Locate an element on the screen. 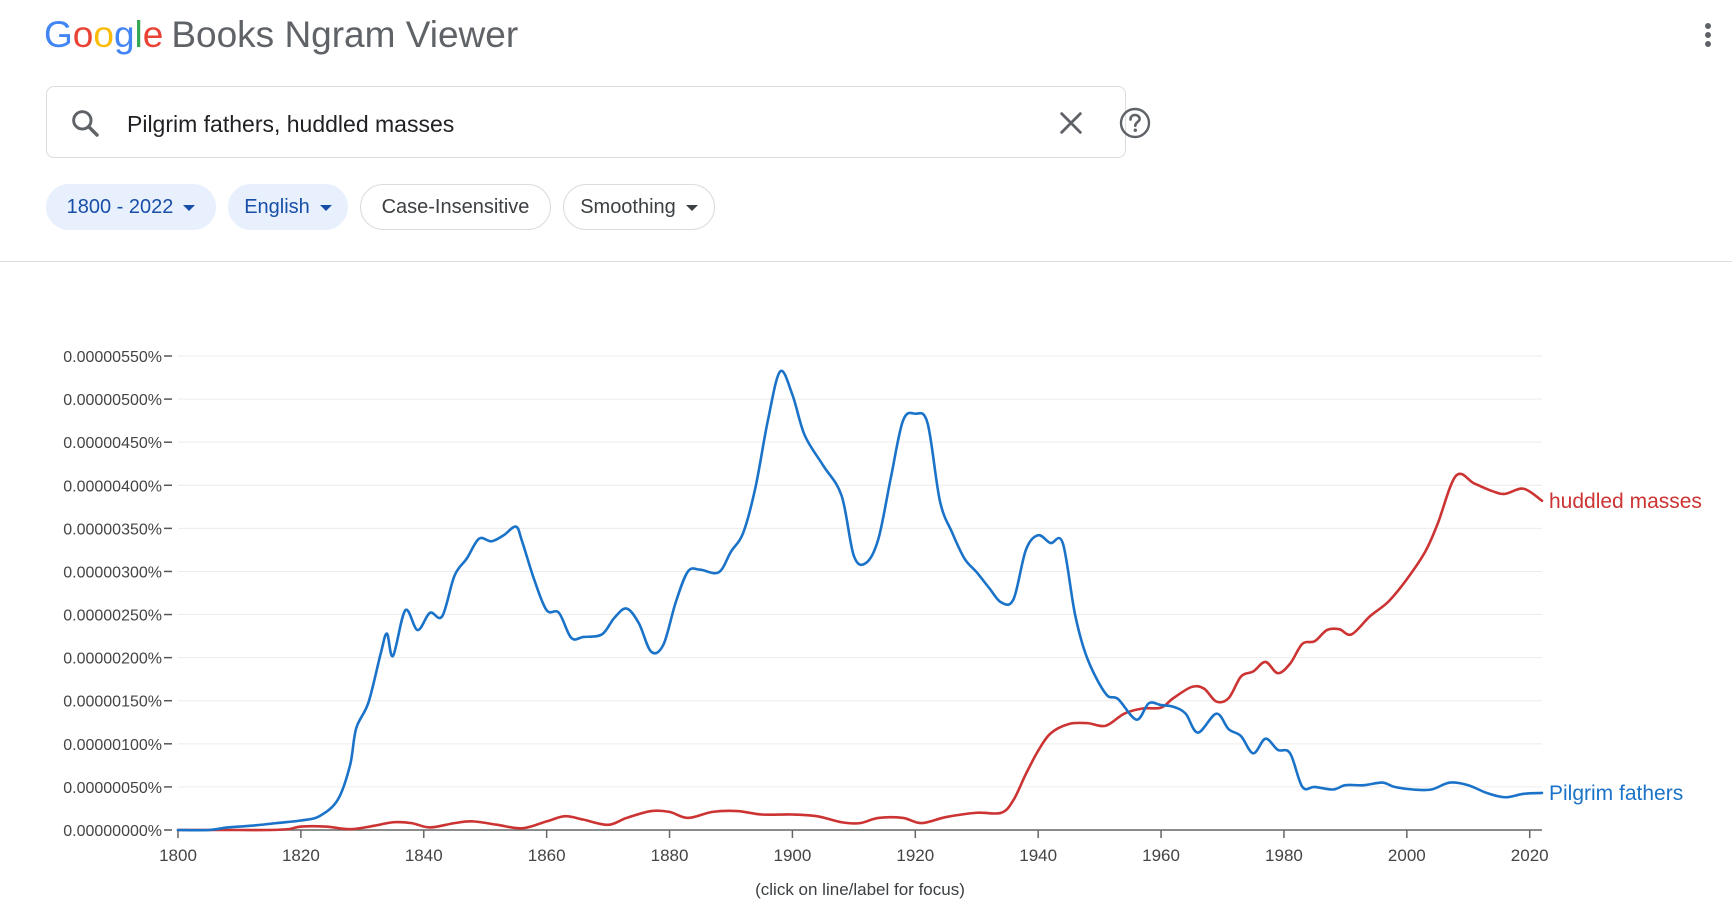 The width and height of the screenshot is (1732, 923). logo-letter: g is located at coordinates (124, 34).